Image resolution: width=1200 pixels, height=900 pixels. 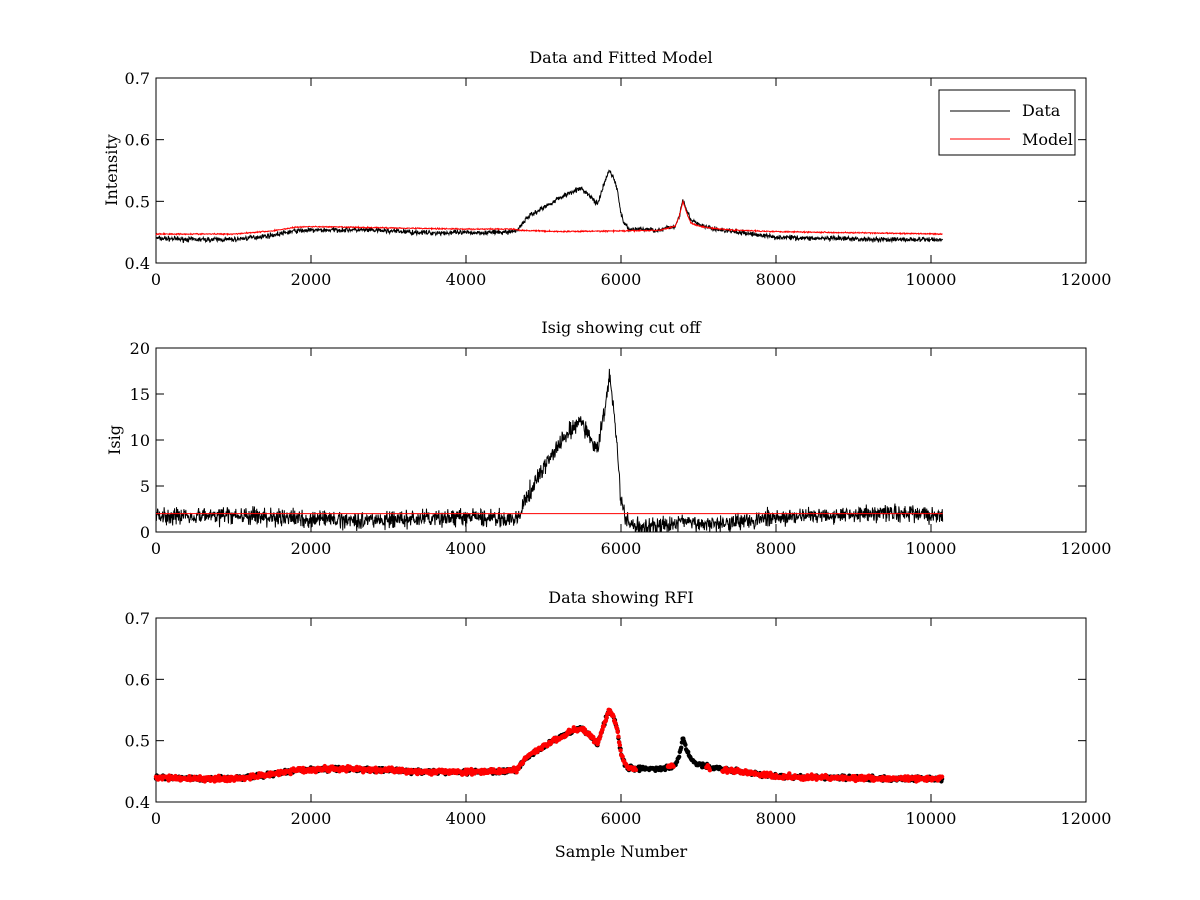 I want to click on y-tick-label: 5, so click(x=145, y=486).